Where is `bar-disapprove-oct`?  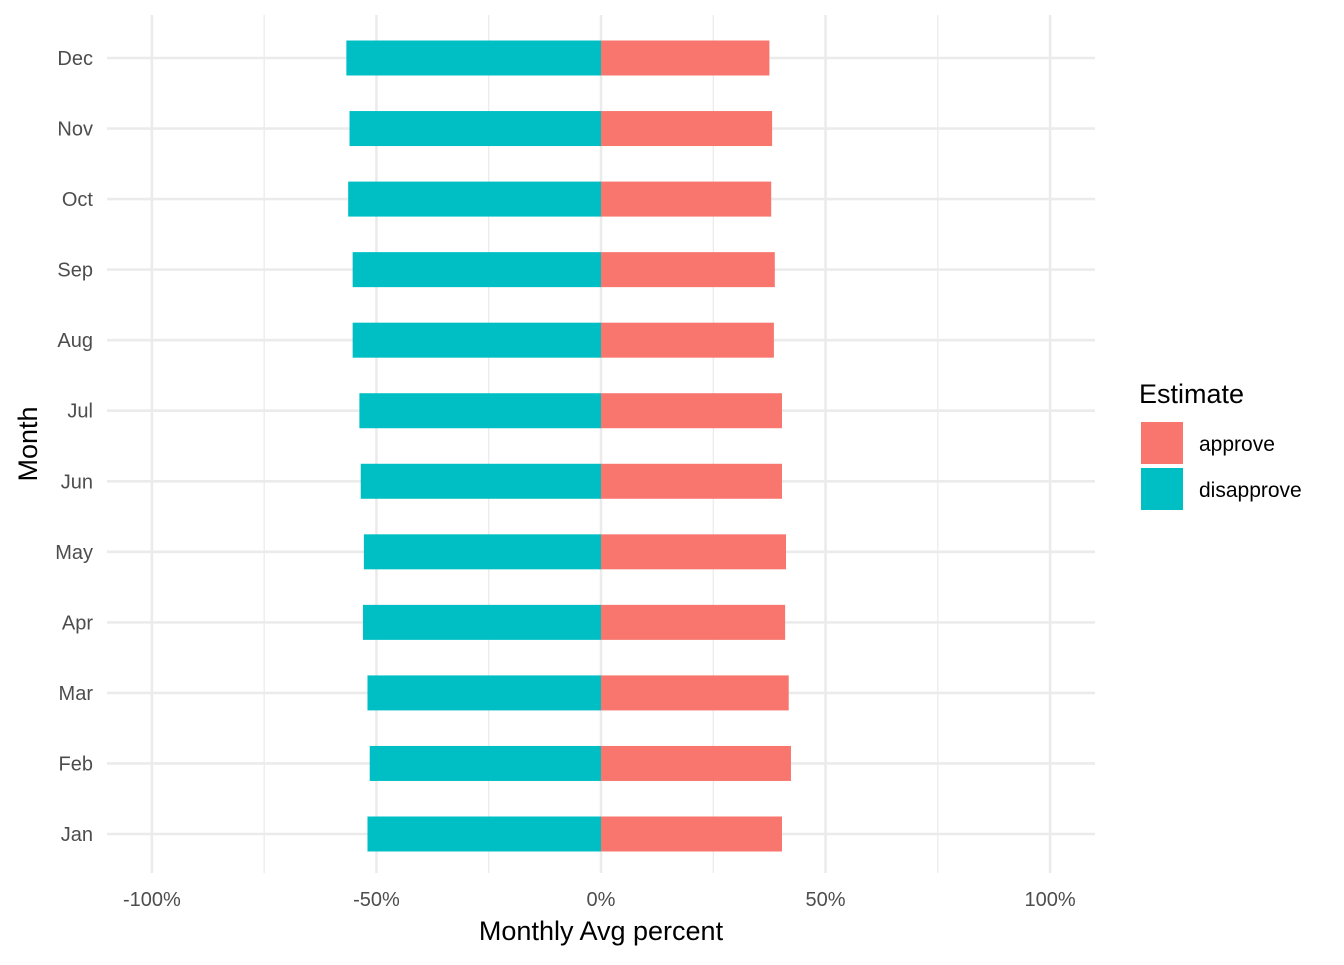 bar-disapprove-oct is located at coordinates (474, 199).